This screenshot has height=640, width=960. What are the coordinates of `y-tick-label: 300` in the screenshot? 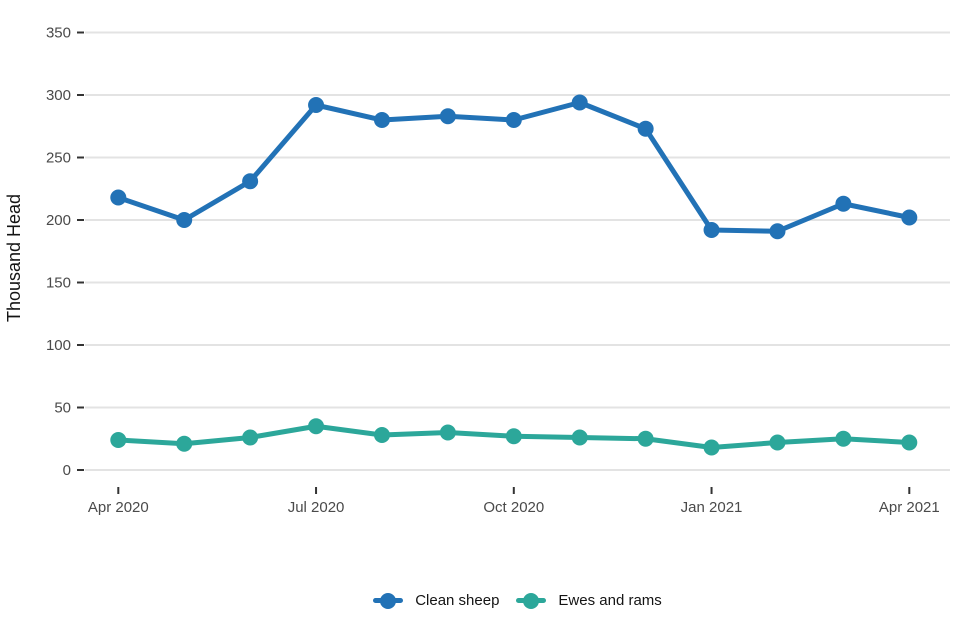 It's located at (58, 95).